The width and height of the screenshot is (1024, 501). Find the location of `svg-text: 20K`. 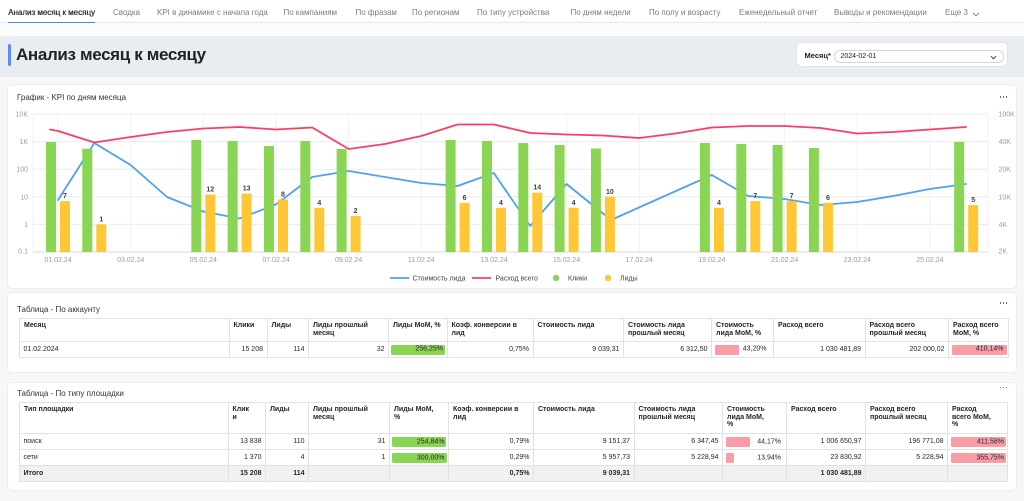

svg-text: 20K is located at coordinates (1005, 170).